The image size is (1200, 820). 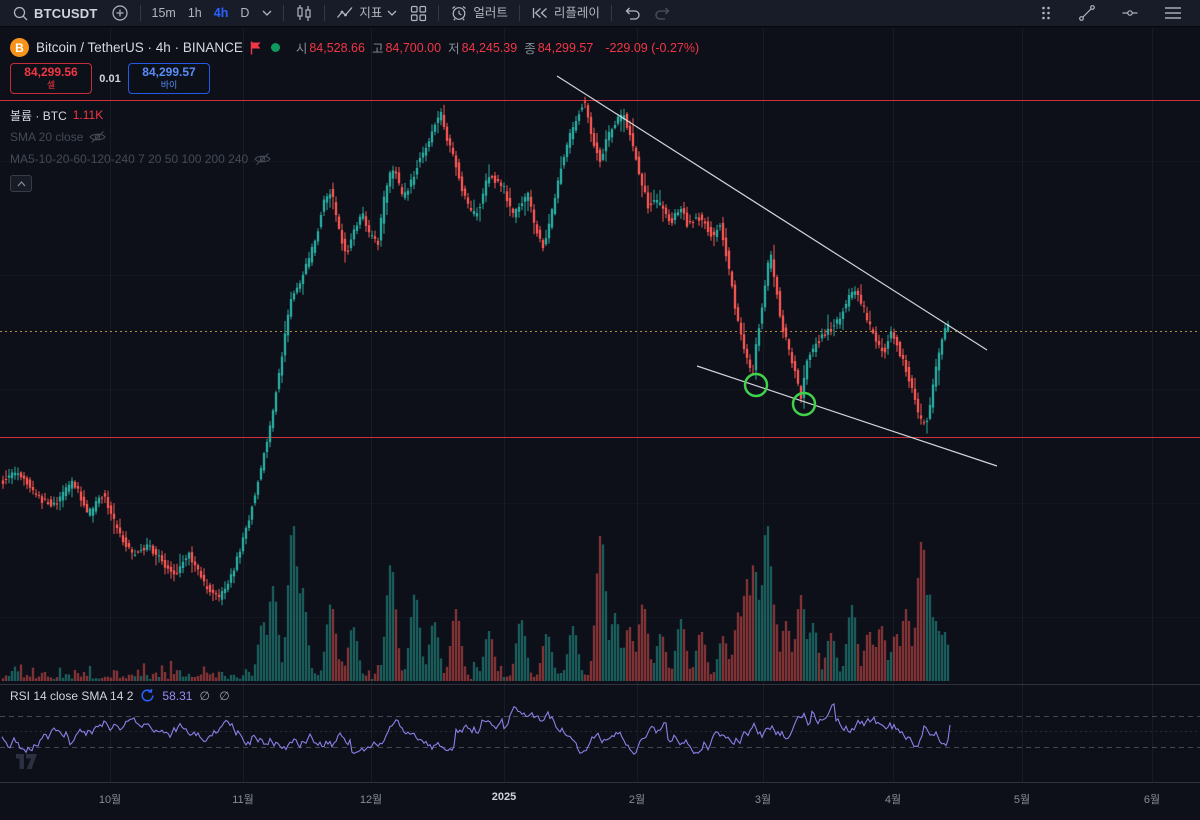 I want to click on volume-legend-value: 1.11K, so click(x=88, y=115).